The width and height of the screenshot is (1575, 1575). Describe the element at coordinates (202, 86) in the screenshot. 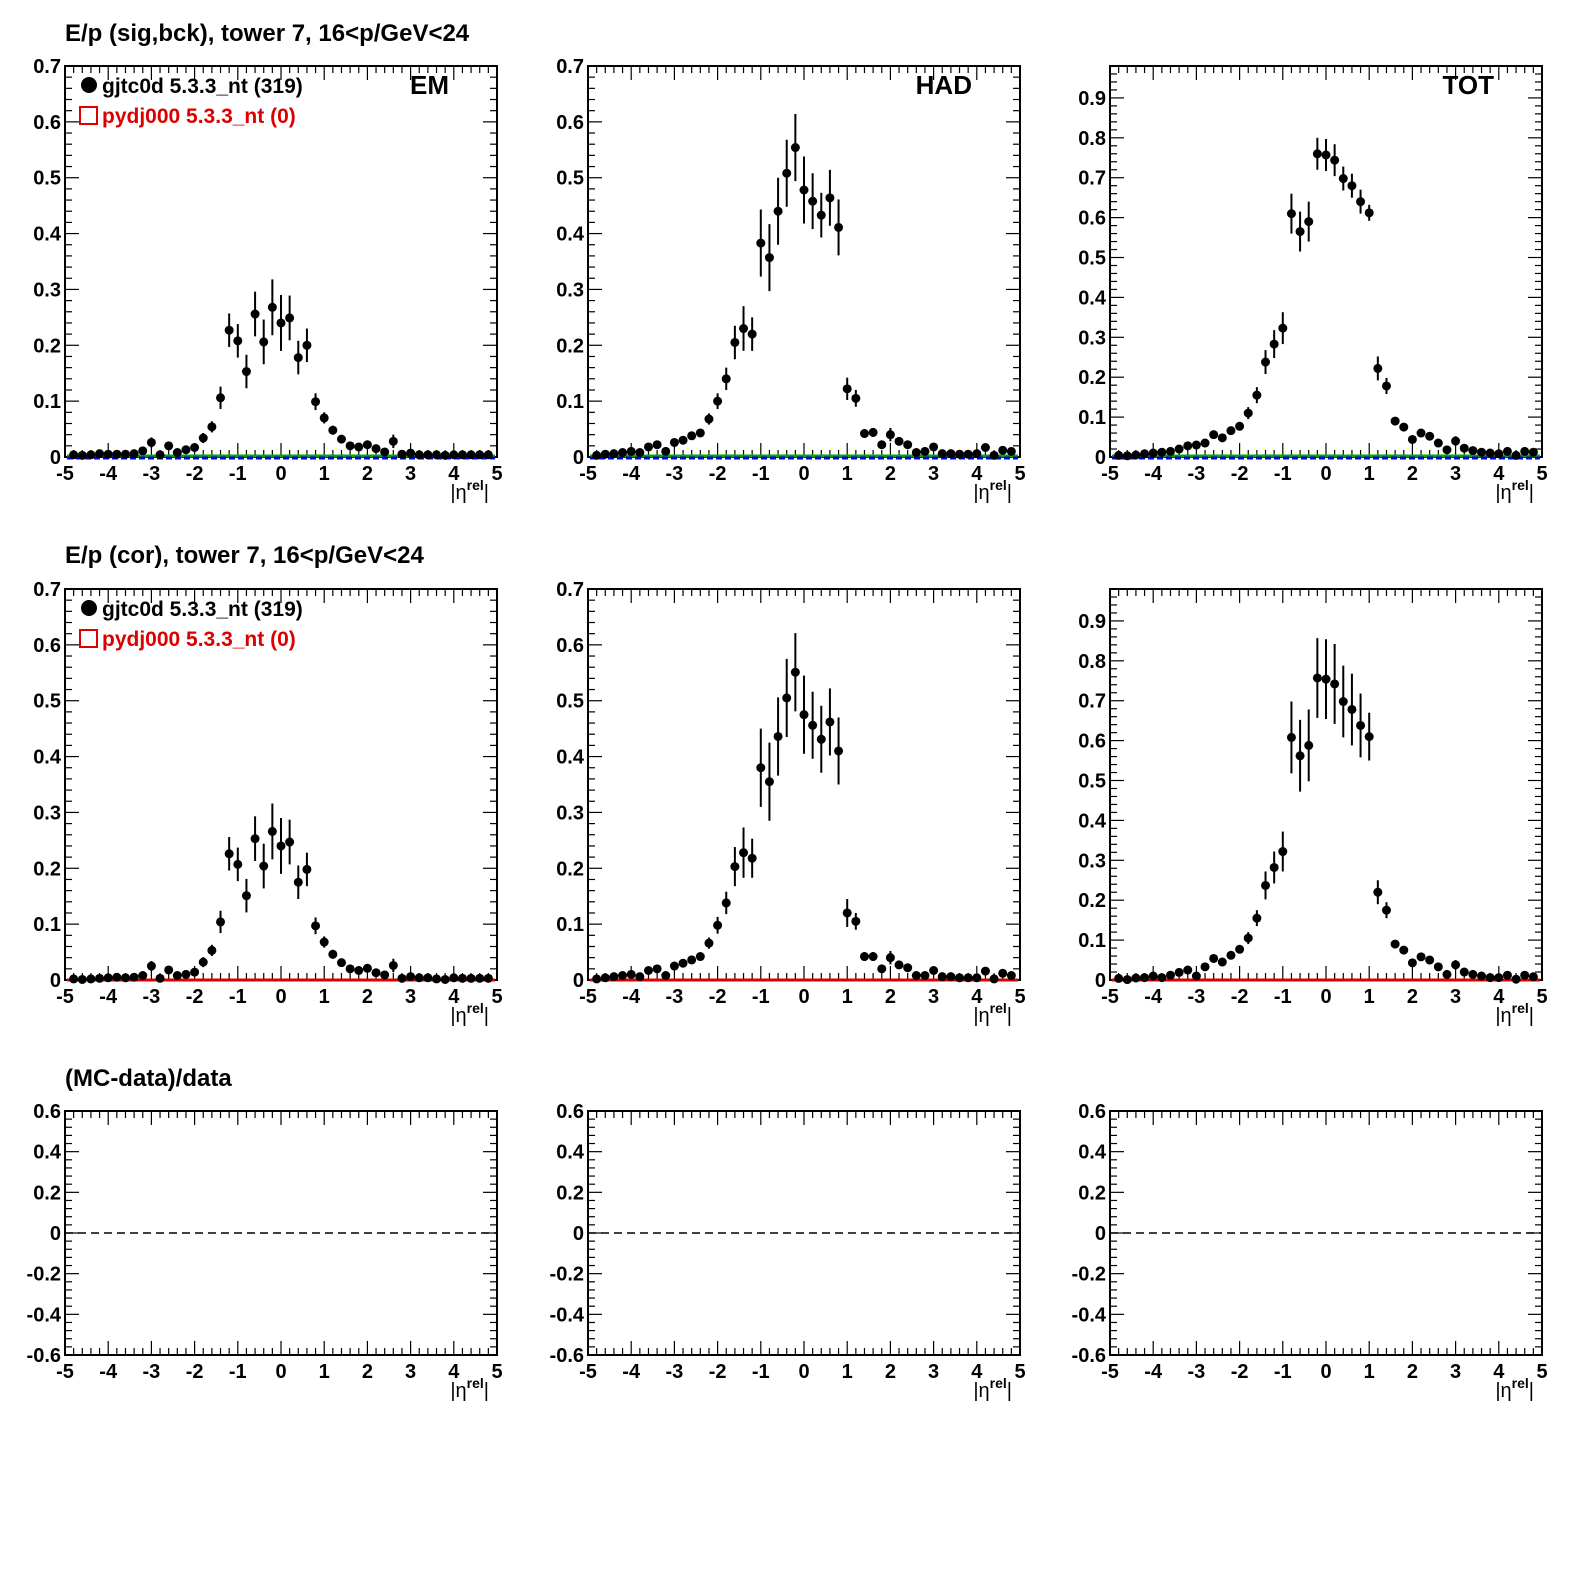

I see `legend-data-label: gjtc0d 5.3.3_nt (319)` at that location.